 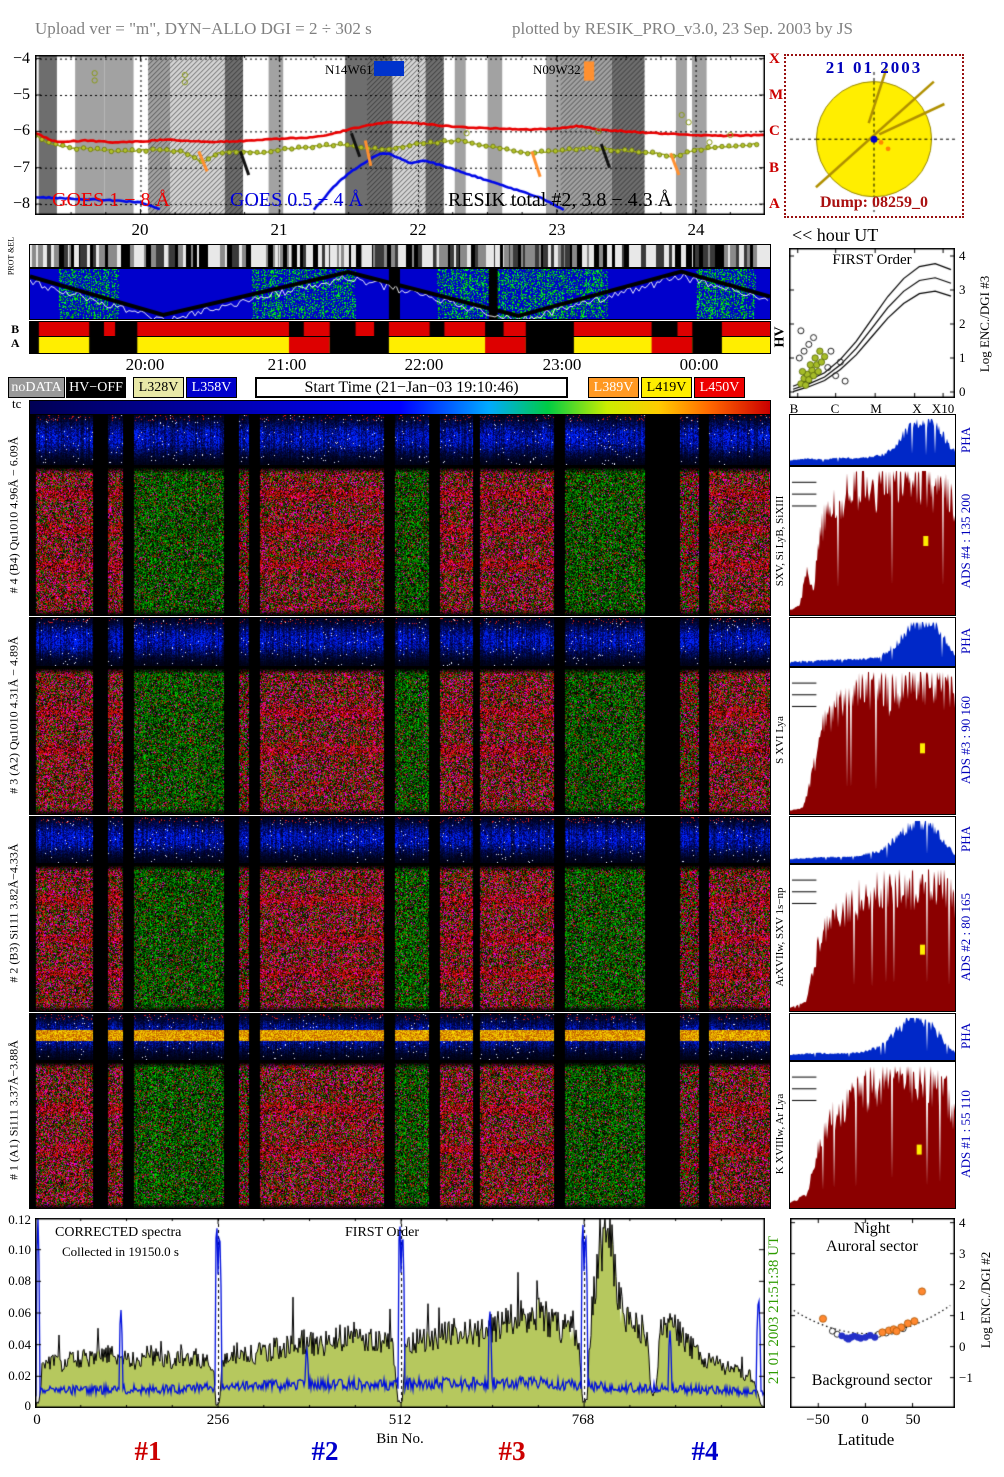 What do you see at coordinates (400, 345) in the screenshot?
I see `ba-strip-yellow` at bounding box center [400, 345].